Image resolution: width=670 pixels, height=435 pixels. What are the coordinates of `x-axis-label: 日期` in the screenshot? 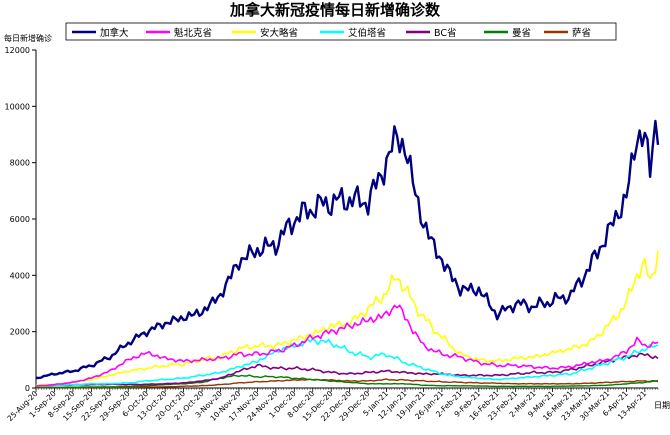 It's located at (662, 405).